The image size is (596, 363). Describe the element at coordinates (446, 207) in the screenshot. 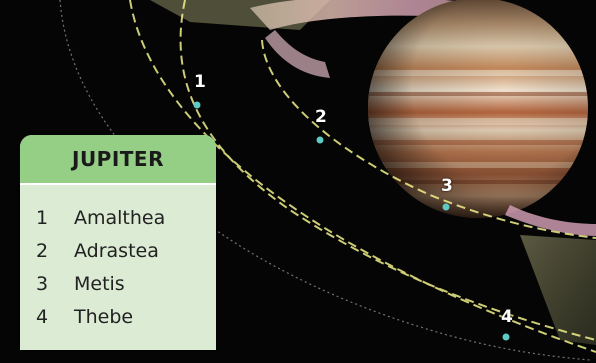

I see `moon-metis-dot` at that location.